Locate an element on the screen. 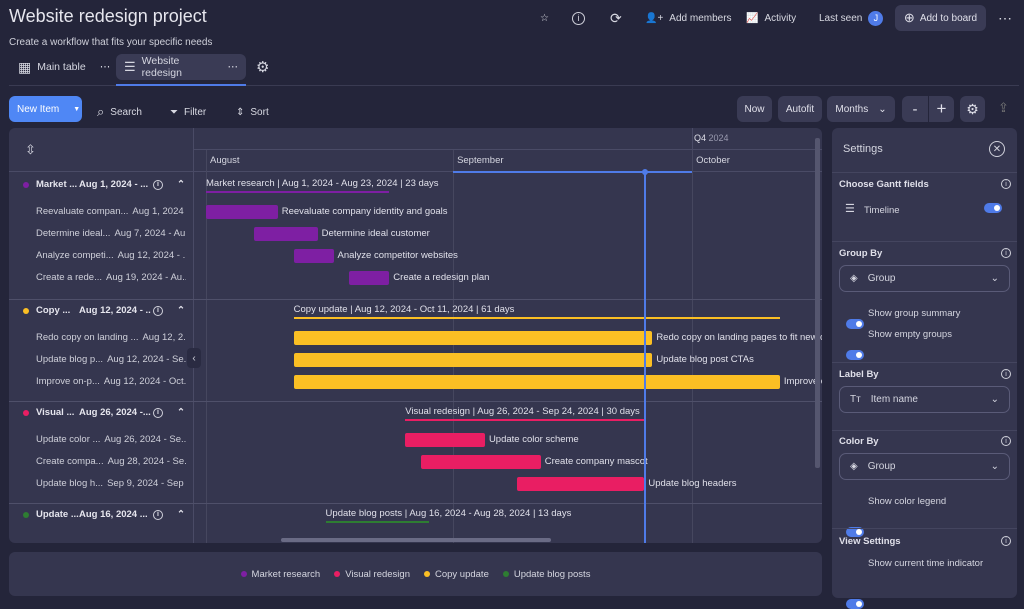 This screenshot has width=1024, height=609. scale-select: Months ⌄ is located at coordinates (861, 109).